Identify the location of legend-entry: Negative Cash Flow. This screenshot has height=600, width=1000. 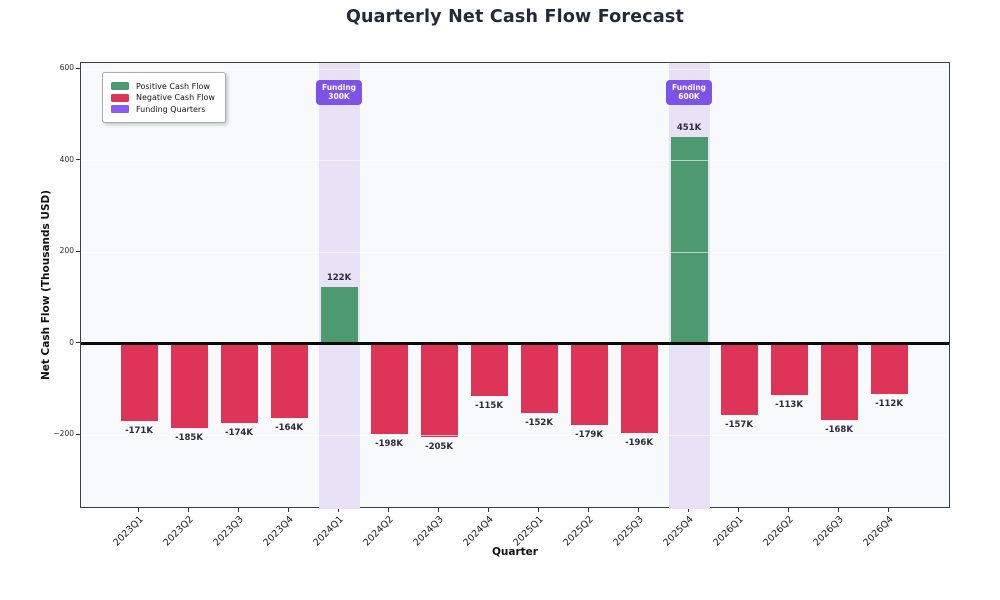
(163, 97).